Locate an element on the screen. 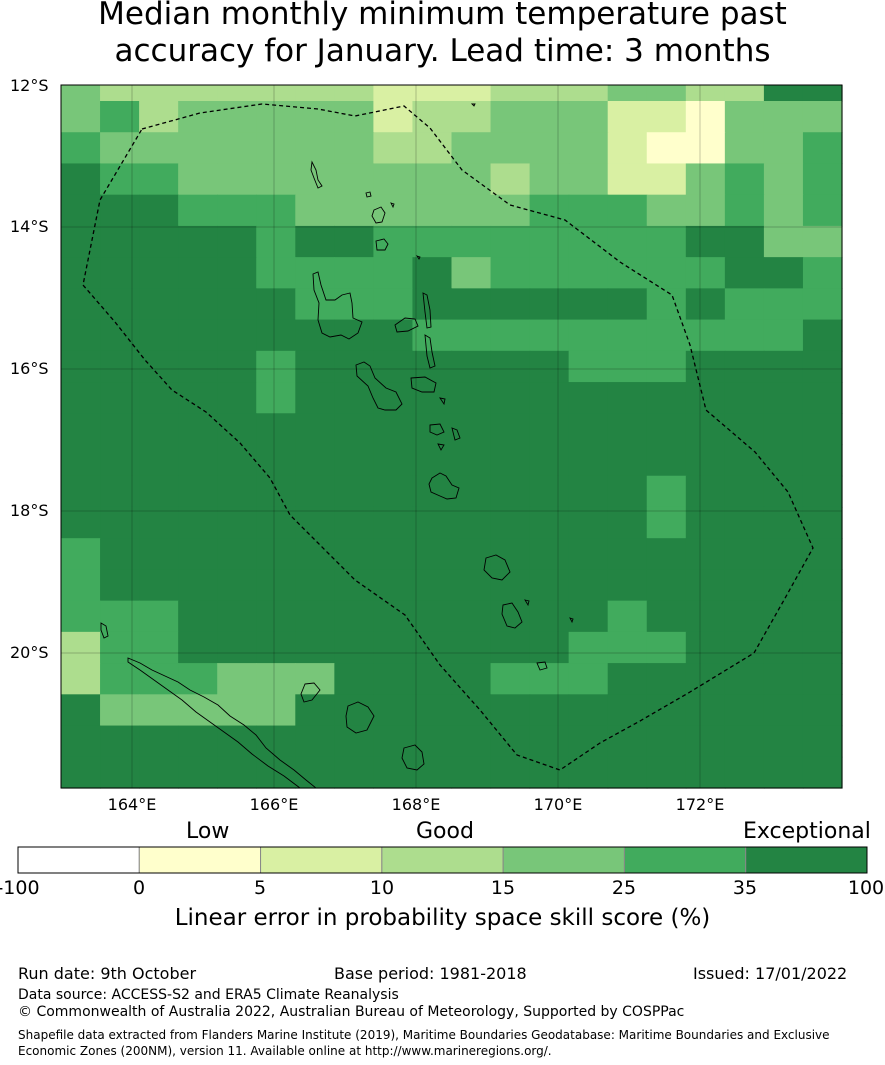  island-epi is located at coordinates (437, 429).